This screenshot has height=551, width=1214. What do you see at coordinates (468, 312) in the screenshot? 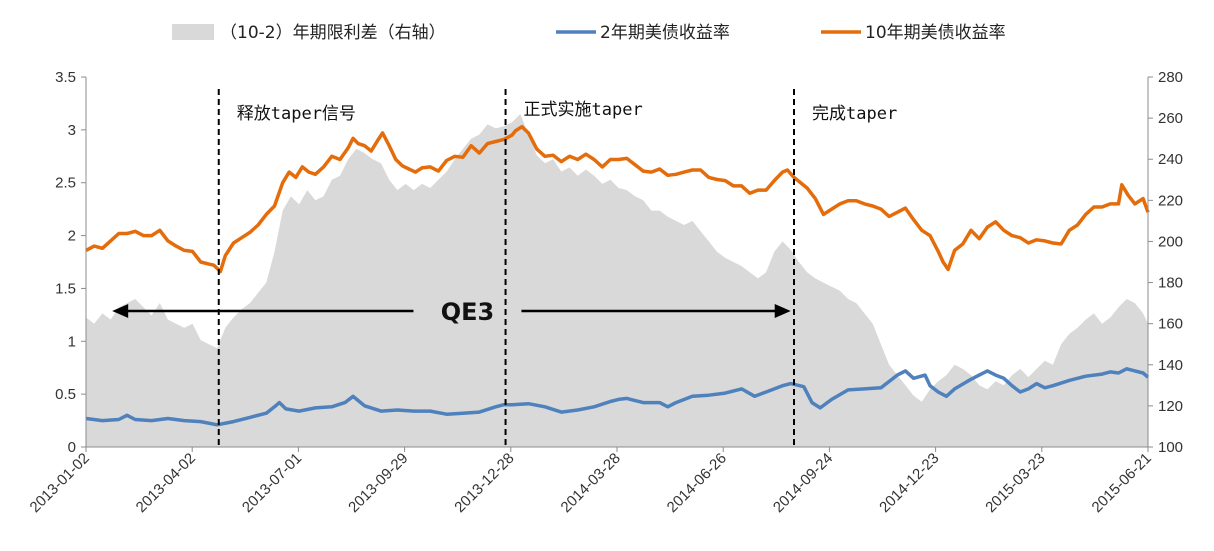
I see `qe3-label: QE3` at bounding box center [468, 312].